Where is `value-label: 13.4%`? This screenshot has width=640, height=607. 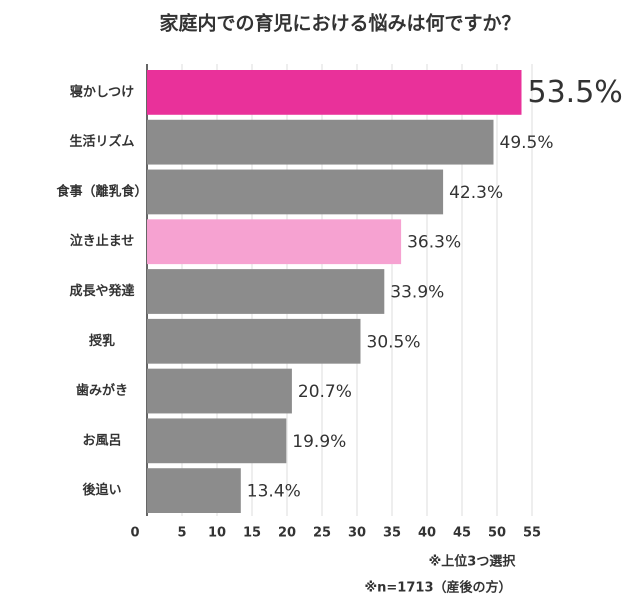
value-label: 13.4% is located at coordinates (274, 492).